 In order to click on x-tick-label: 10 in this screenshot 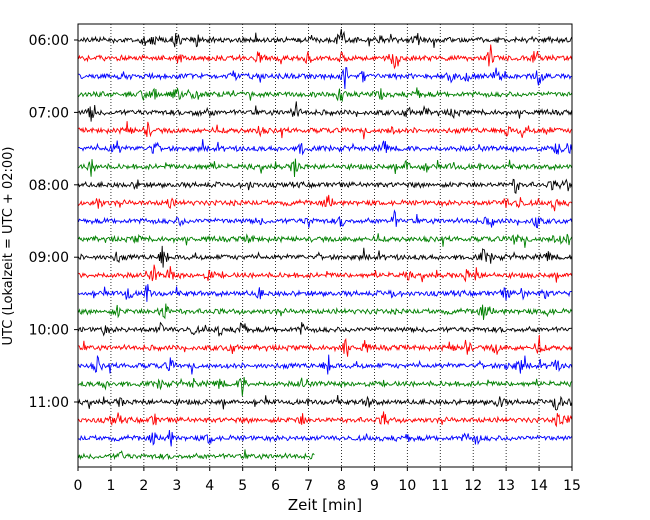, I will do `click(407, 486)`.